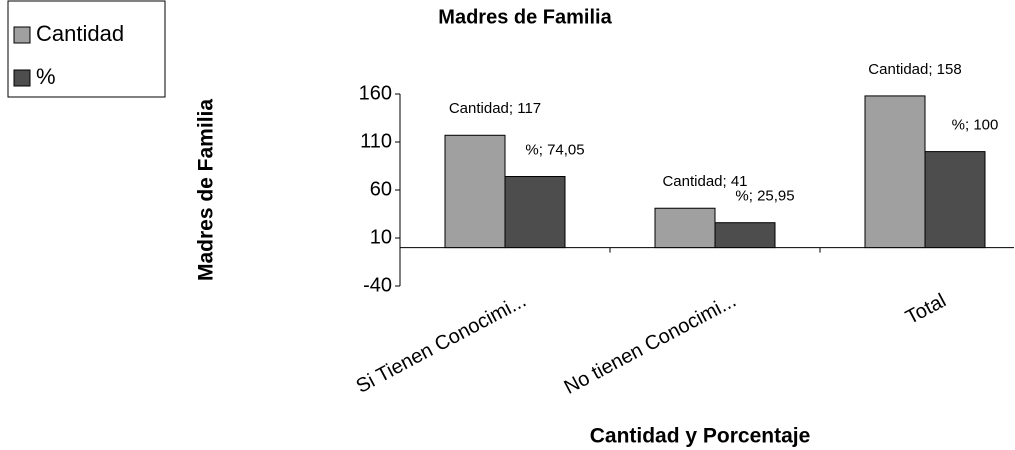 The height and width of the screenshot is (450, 1015). I want to click on legend-box, so click(86, 49).